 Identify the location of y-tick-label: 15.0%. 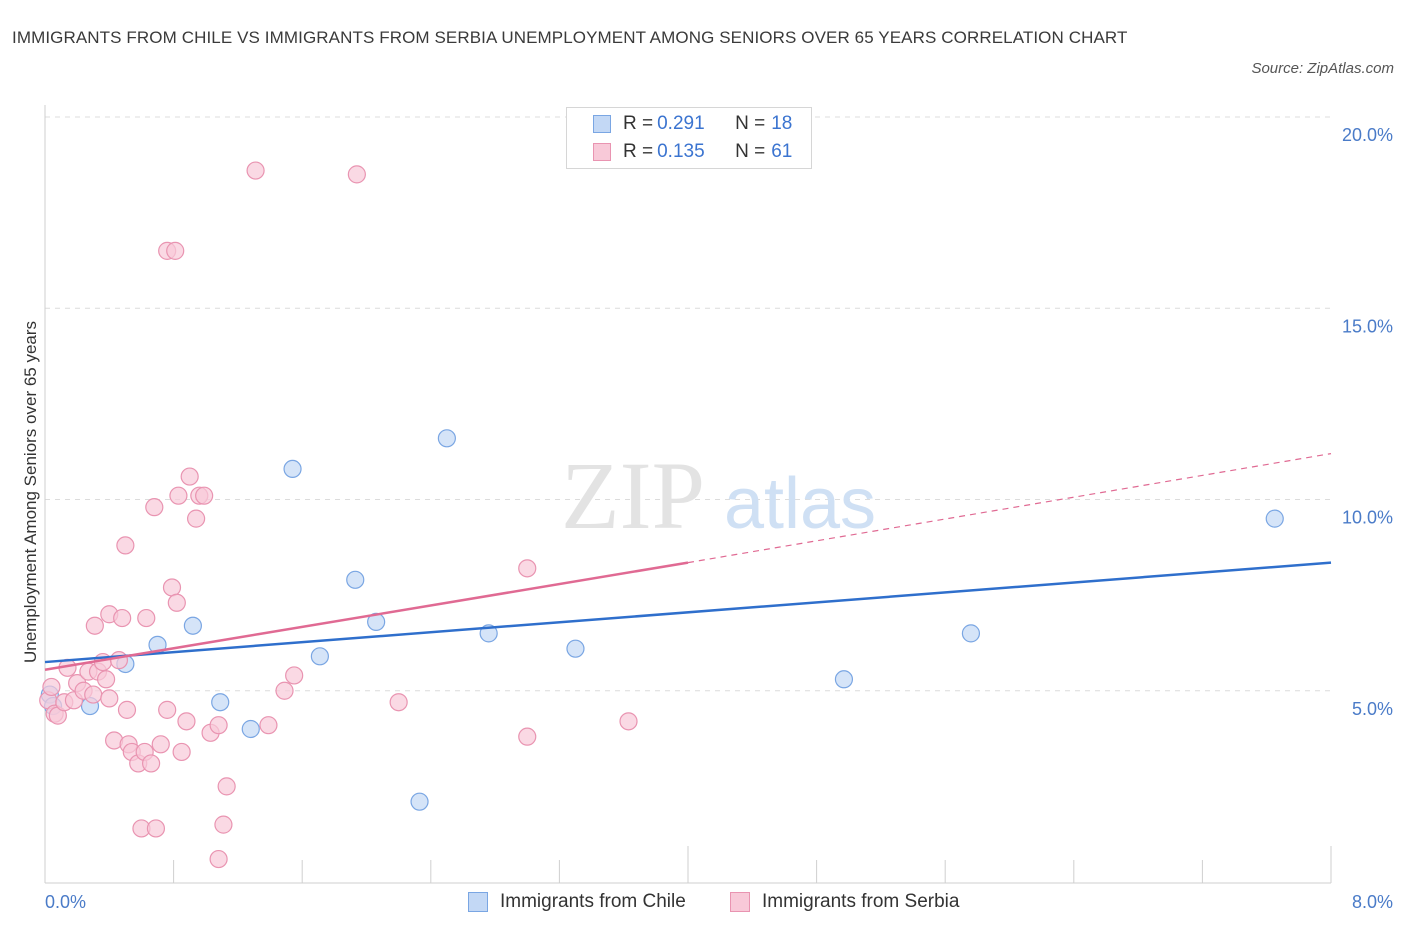
(1367, 326).